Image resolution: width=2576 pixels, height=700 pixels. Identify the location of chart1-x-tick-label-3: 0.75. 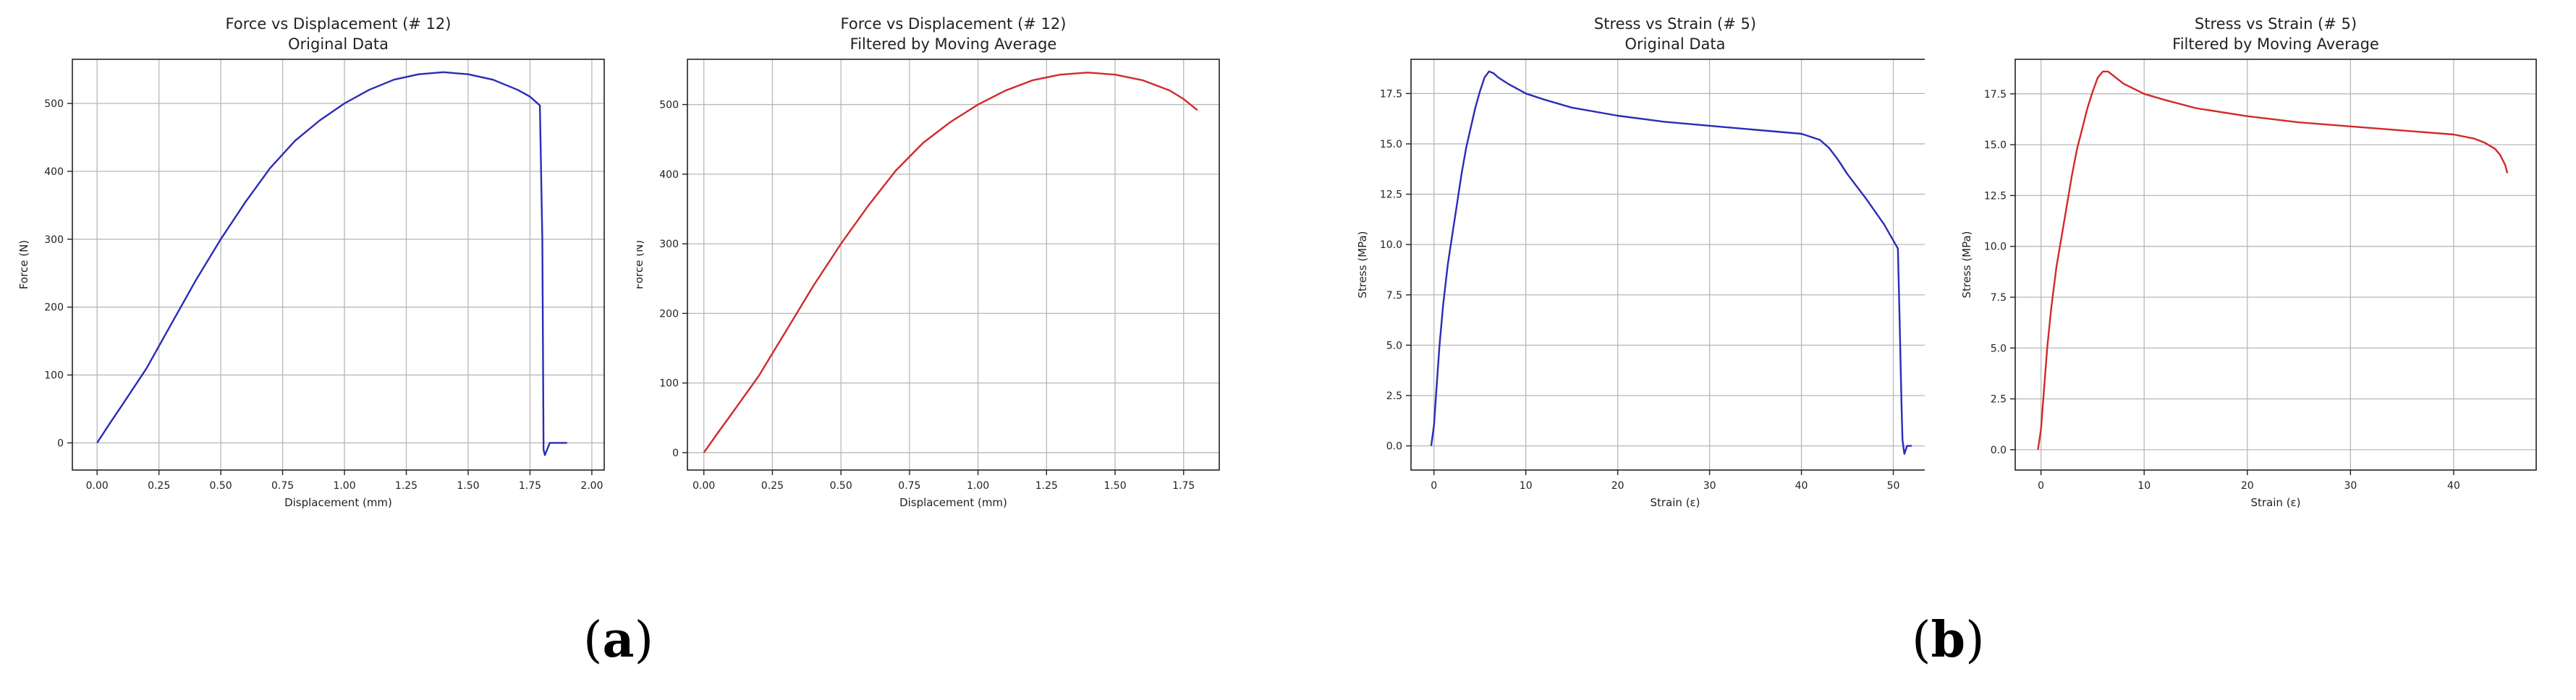
(282, 486).